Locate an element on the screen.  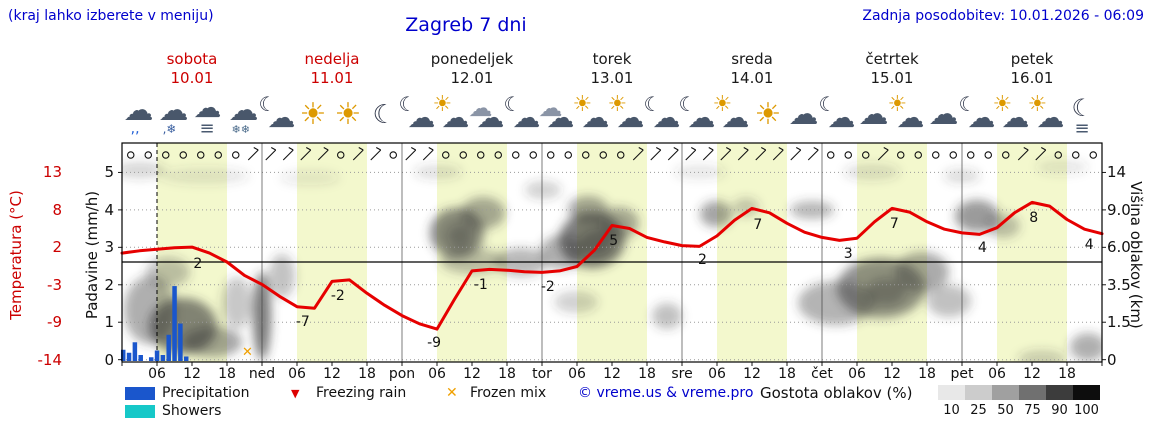
x-tick-label: pet is located at coordinates (962, 374).